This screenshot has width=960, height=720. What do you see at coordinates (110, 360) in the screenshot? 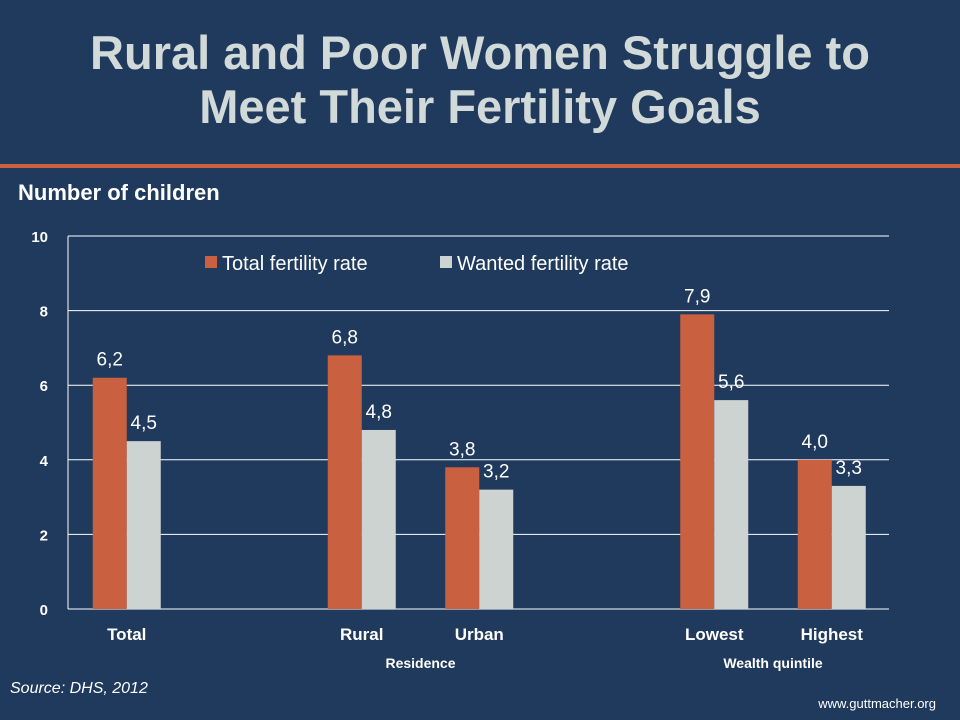
I see `data-label: 6,2` at bounding box center [110, 360].